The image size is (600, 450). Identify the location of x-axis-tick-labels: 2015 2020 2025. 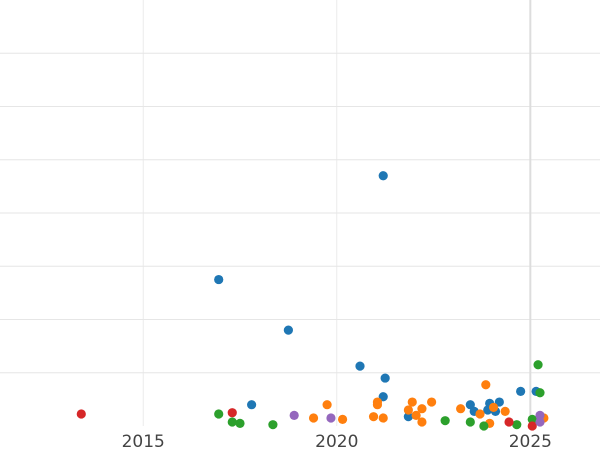
(337, 441).